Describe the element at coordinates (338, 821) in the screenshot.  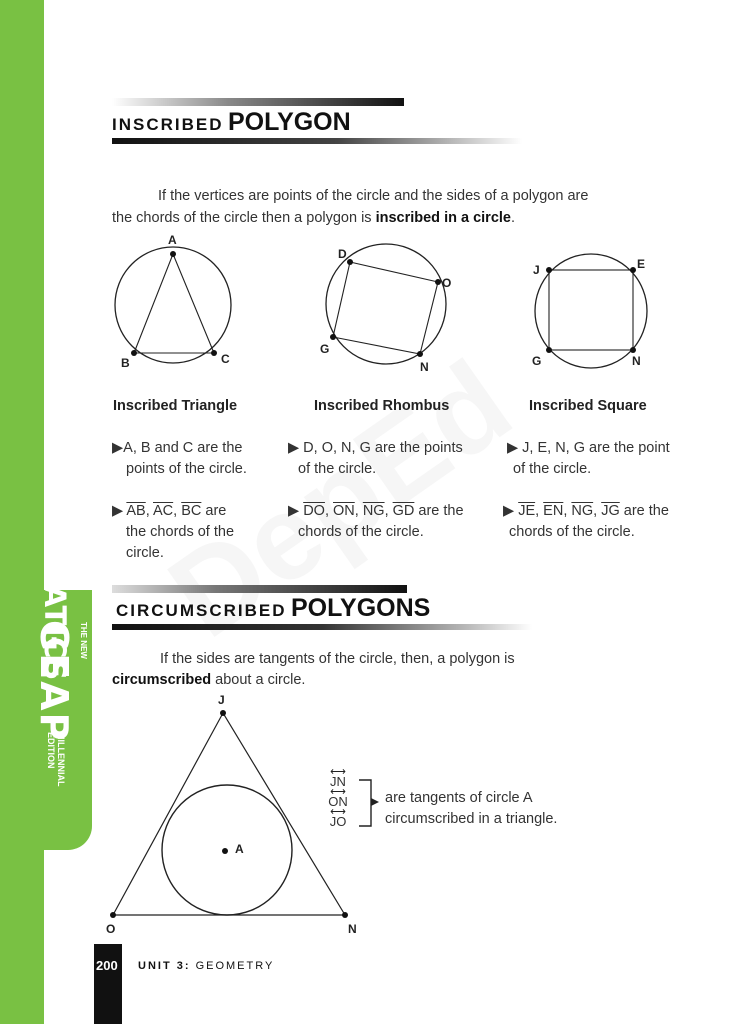
I see `tangent-label: JO` at that location.